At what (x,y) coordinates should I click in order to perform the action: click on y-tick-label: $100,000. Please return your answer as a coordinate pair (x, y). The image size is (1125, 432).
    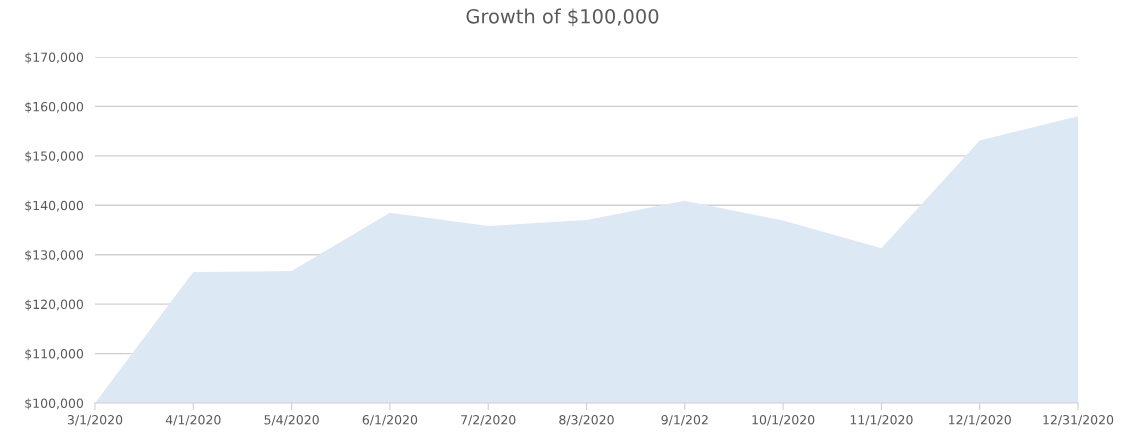
    Looking at the image, I should click on (54, 404).